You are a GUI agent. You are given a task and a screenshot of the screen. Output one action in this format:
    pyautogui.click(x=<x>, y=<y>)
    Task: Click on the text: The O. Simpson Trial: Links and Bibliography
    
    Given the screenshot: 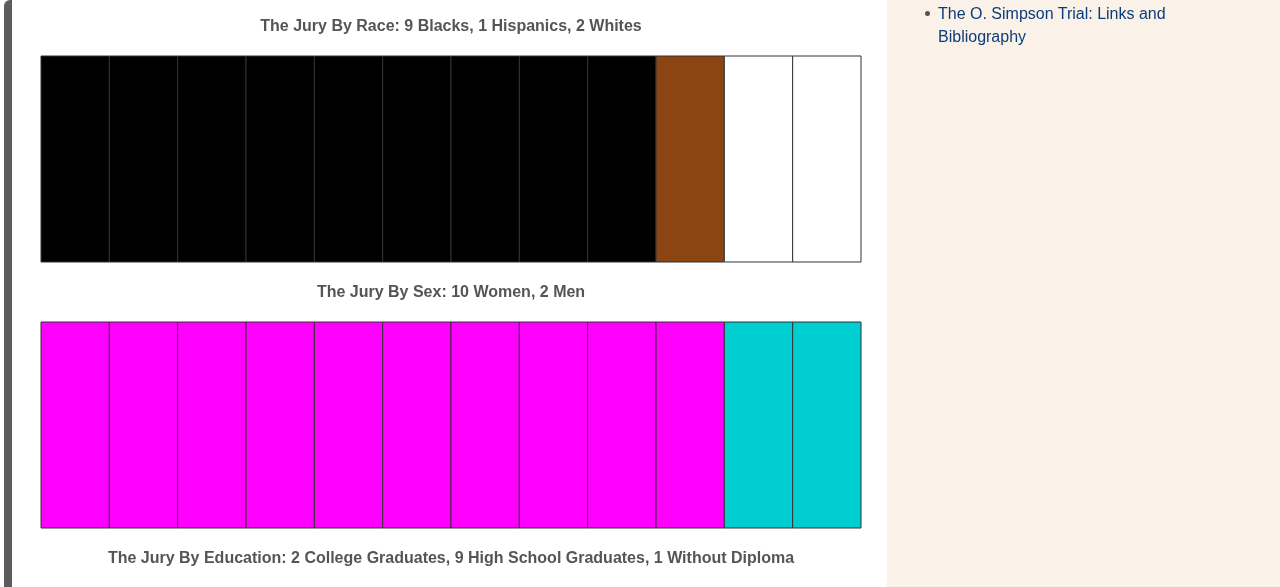 What is the action you would take?
    pyautogui.click(x=1052, y=25)
    